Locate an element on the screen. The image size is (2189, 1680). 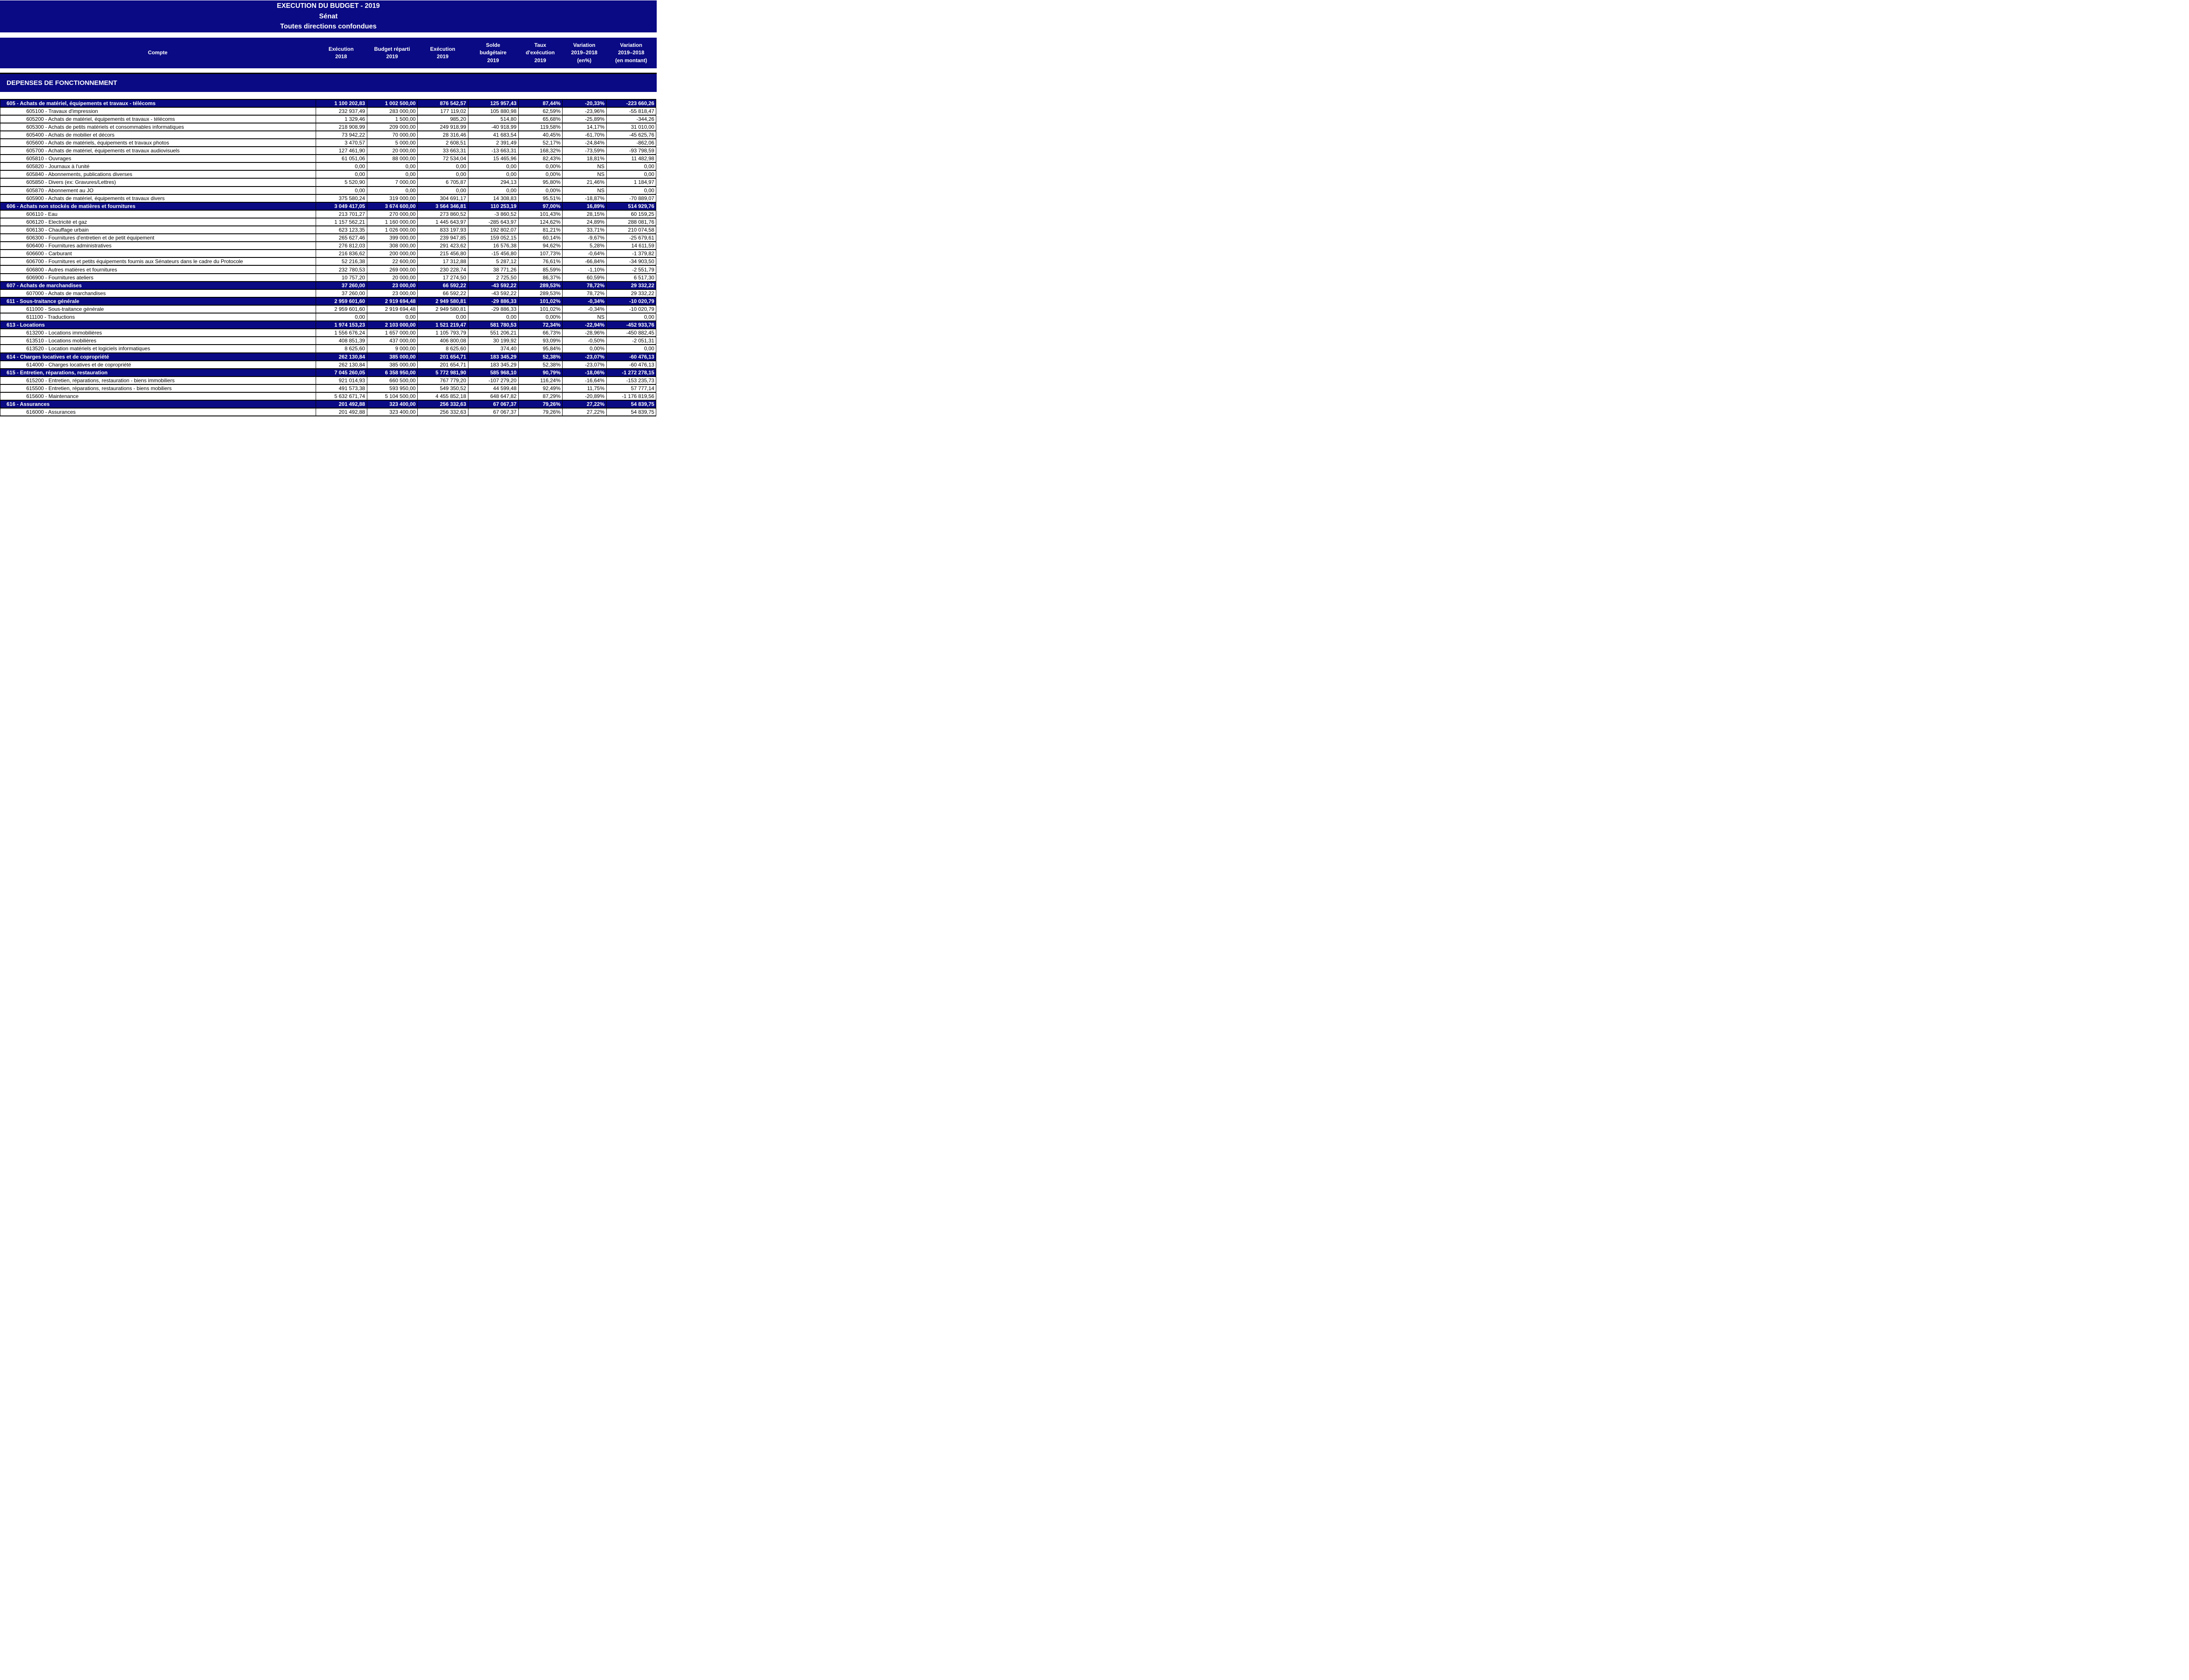
report-subtitle-scope: Toutes directions confondues is located at coordinates (329, 27).